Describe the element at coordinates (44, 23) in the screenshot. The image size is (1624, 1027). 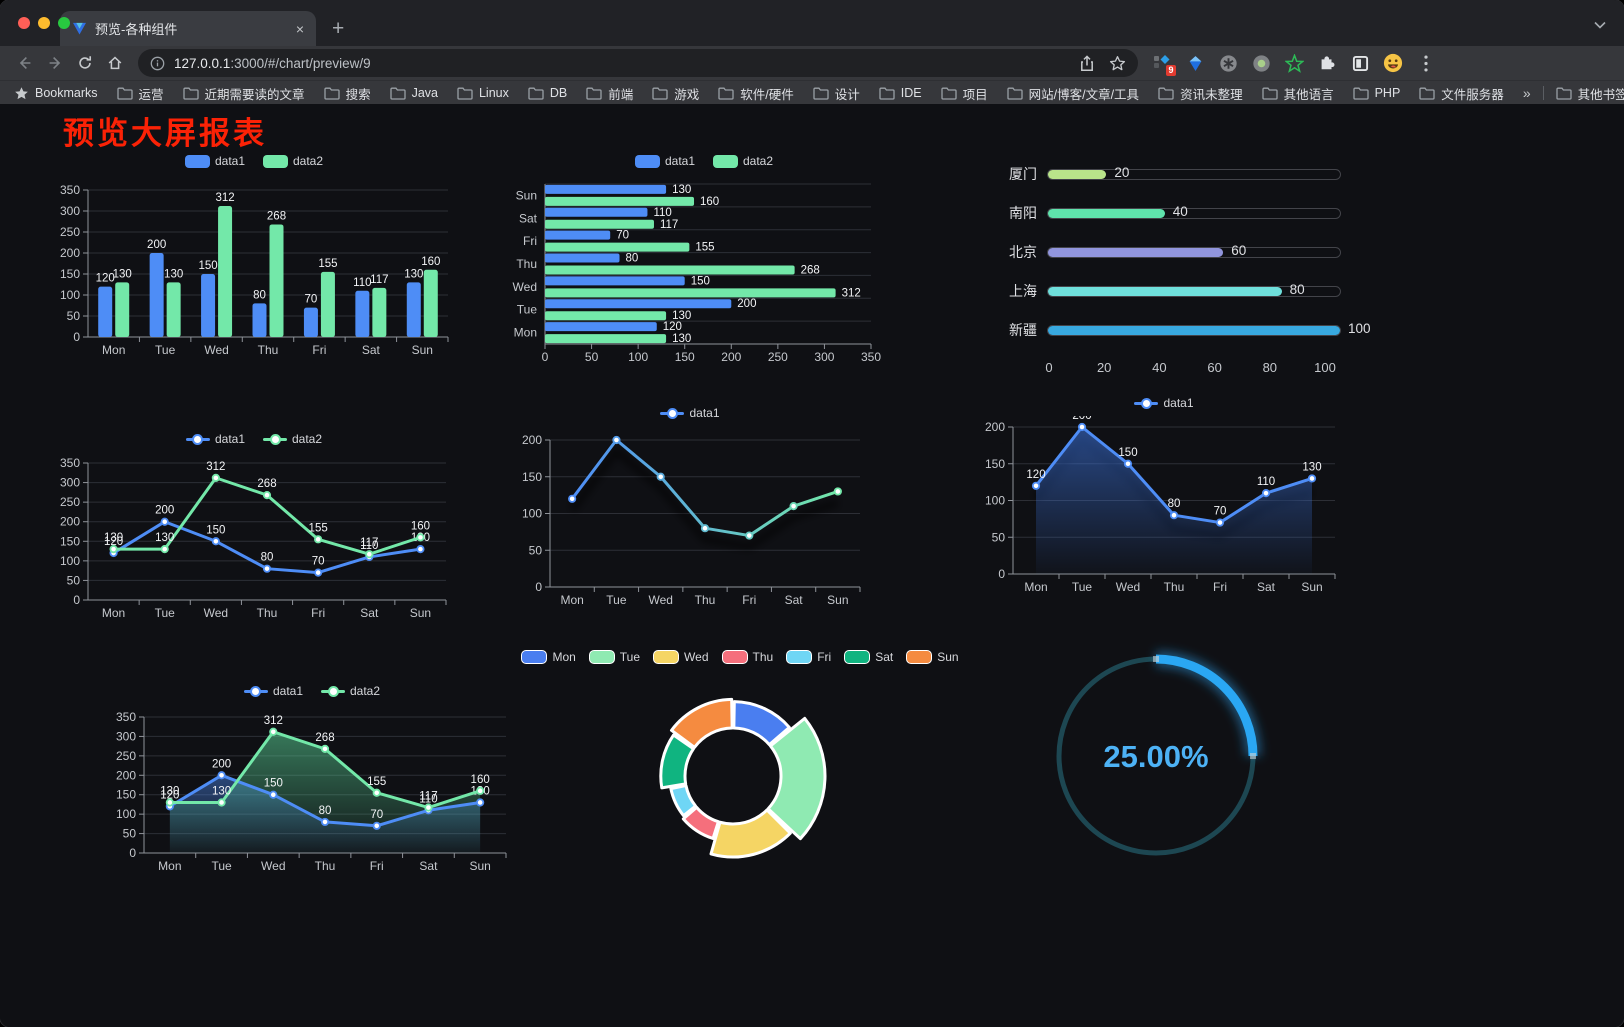
I see `minimize-window-button` at that location.